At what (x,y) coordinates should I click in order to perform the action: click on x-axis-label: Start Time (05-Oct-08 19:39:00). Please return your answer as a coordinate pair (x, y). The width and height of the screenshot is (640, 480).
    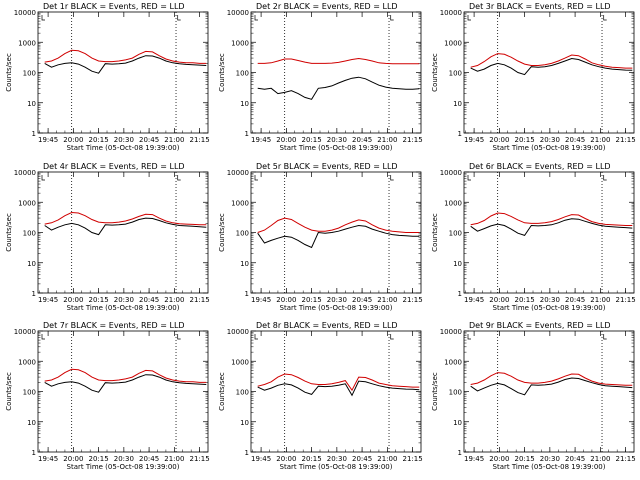
    Looking at the image, I should click on (123, 467).